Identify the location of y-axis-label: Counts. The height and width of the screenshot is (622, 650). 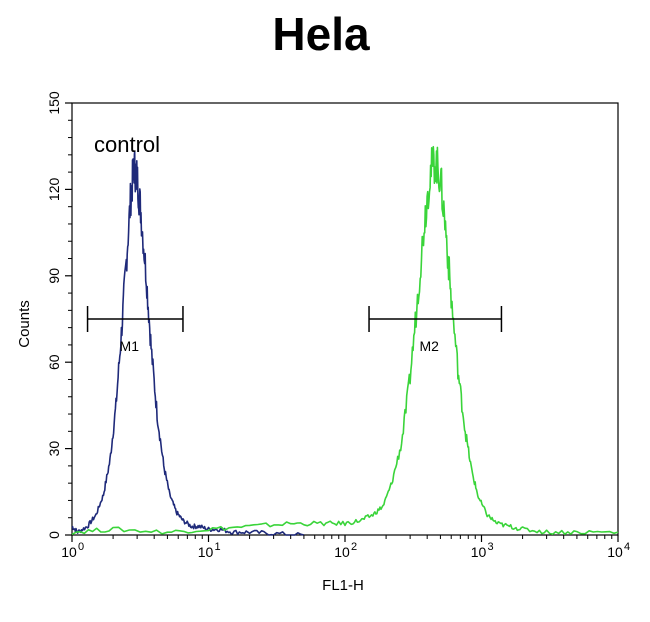
(24, 324).